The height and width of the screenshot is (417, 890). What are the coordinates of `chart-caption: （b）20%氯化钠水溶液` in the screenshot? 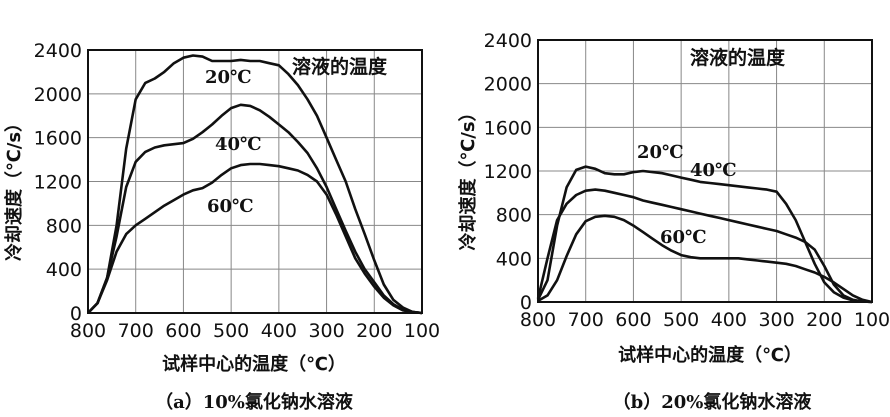 It's located at (713, 402).